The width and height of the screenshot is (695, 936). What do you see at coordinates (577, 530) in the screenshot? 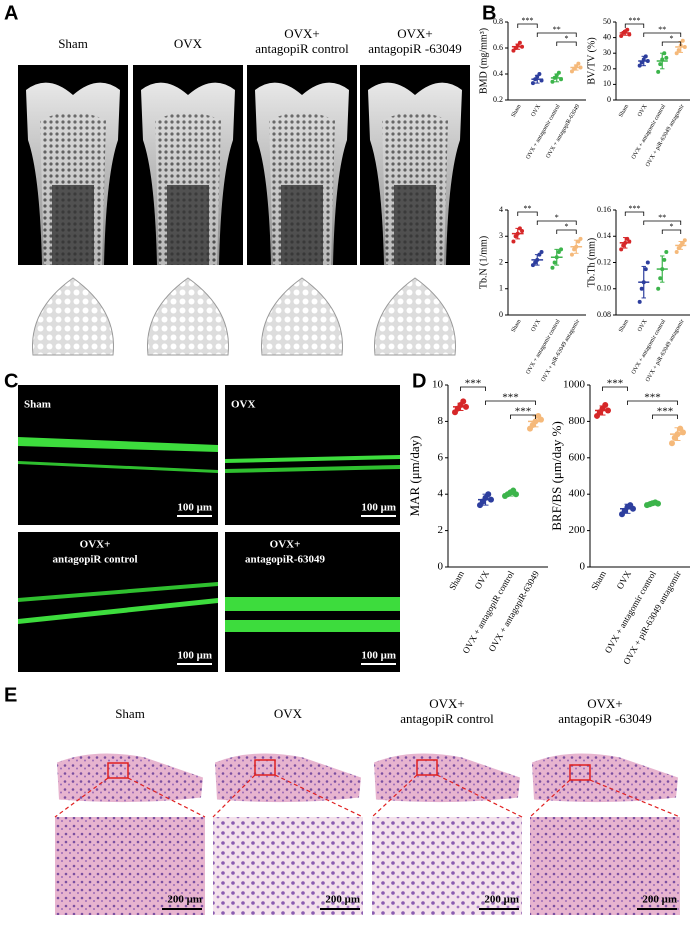
I see `y-tick-label: 200` at bounding box center [577, 530].